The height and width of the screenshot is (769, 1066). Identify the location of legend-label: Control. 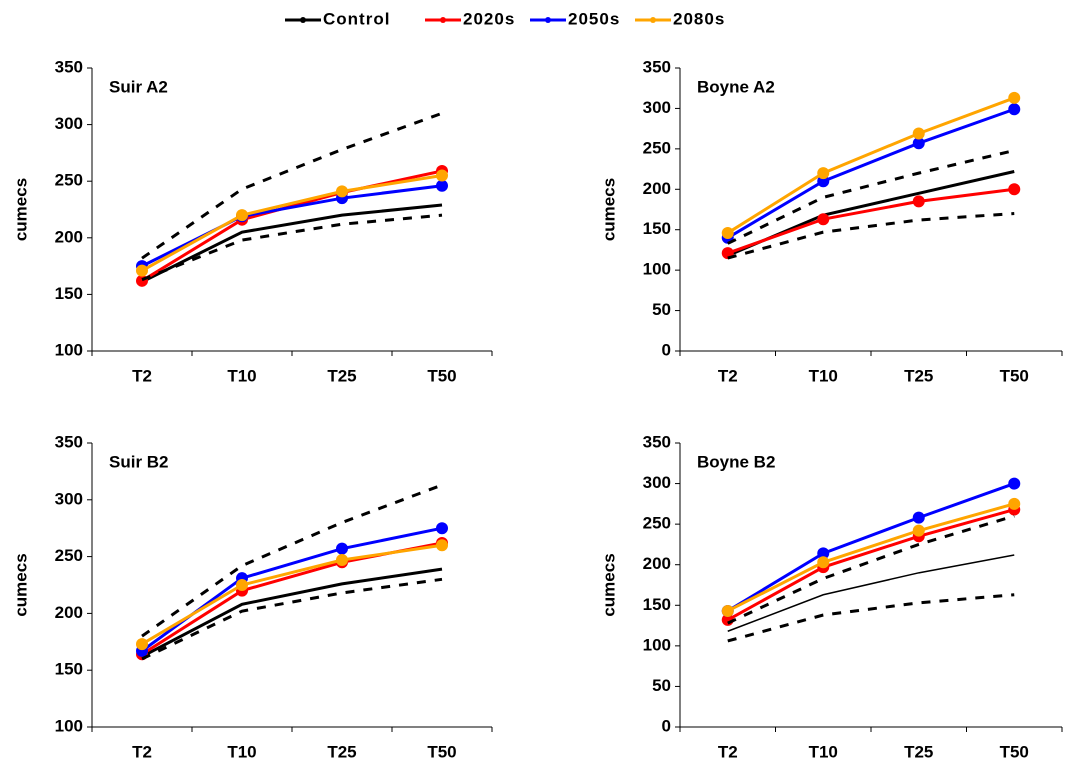
(356, 18).